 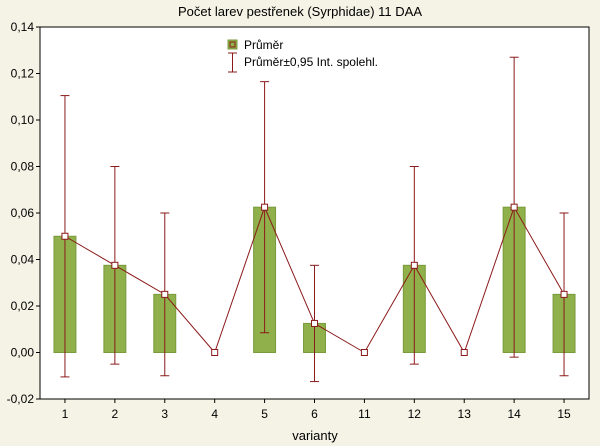 What do you see at coordinates (263, 45) in the screenshot?
I see `legend-entry-mean: Průměr` at bounding box center [263, 45].